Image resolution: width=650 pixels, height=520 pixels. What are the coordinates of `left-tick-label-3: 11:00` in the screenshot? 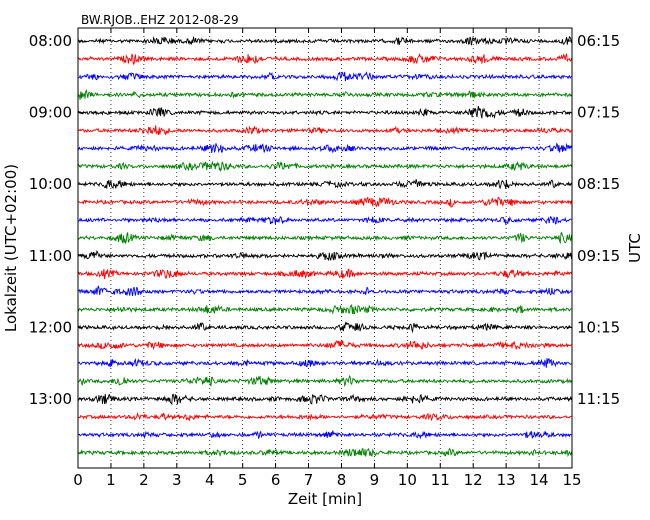 It's located at (50, 256).